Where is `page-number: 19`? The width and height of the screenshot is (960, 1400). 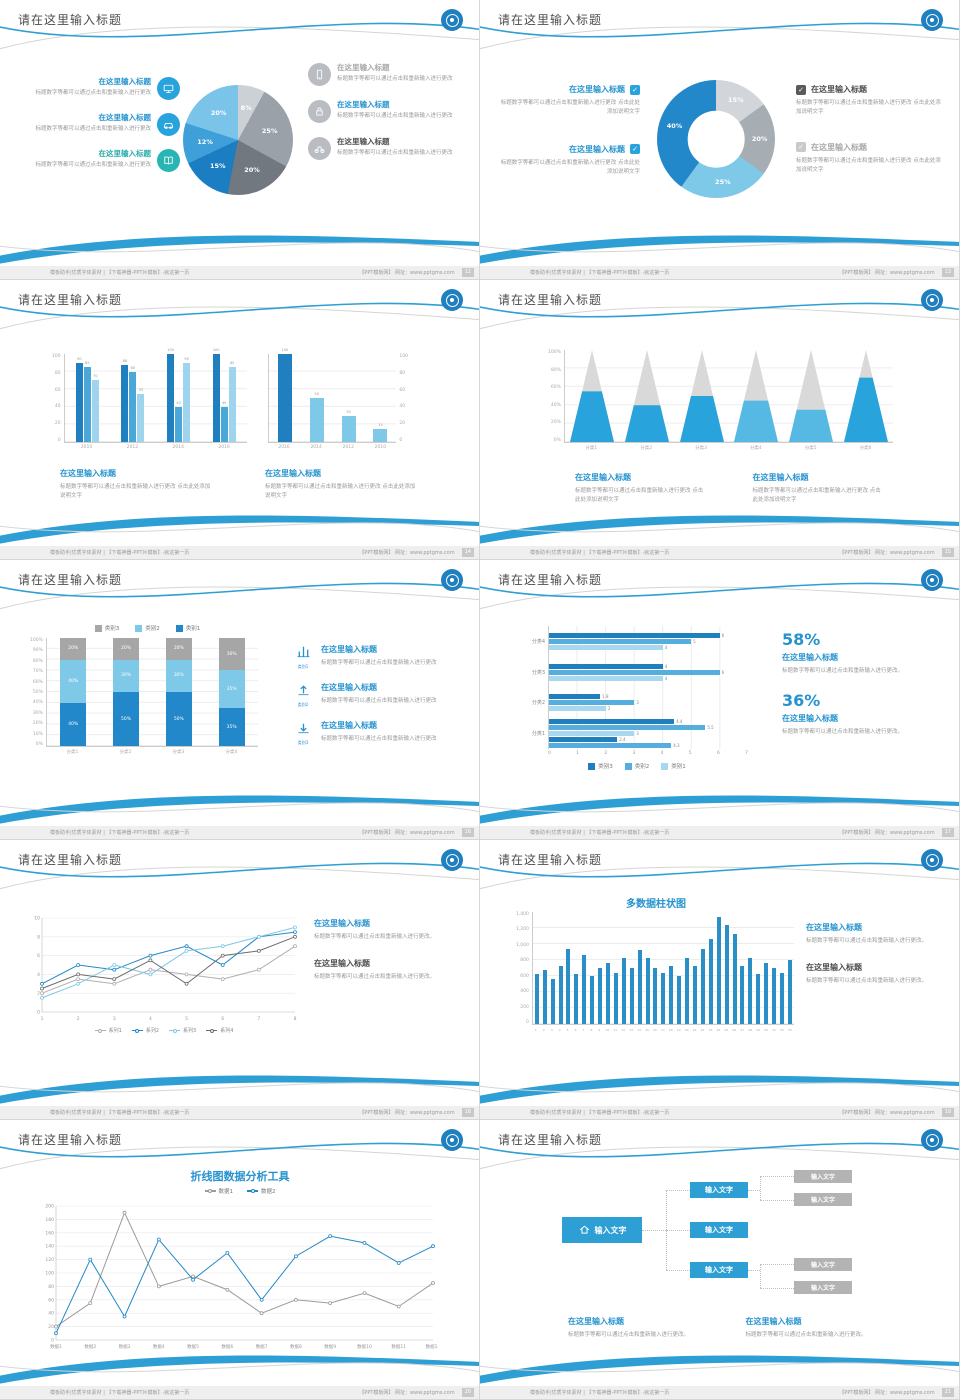
page-number: 19 is located at coordinates (947, 1112).